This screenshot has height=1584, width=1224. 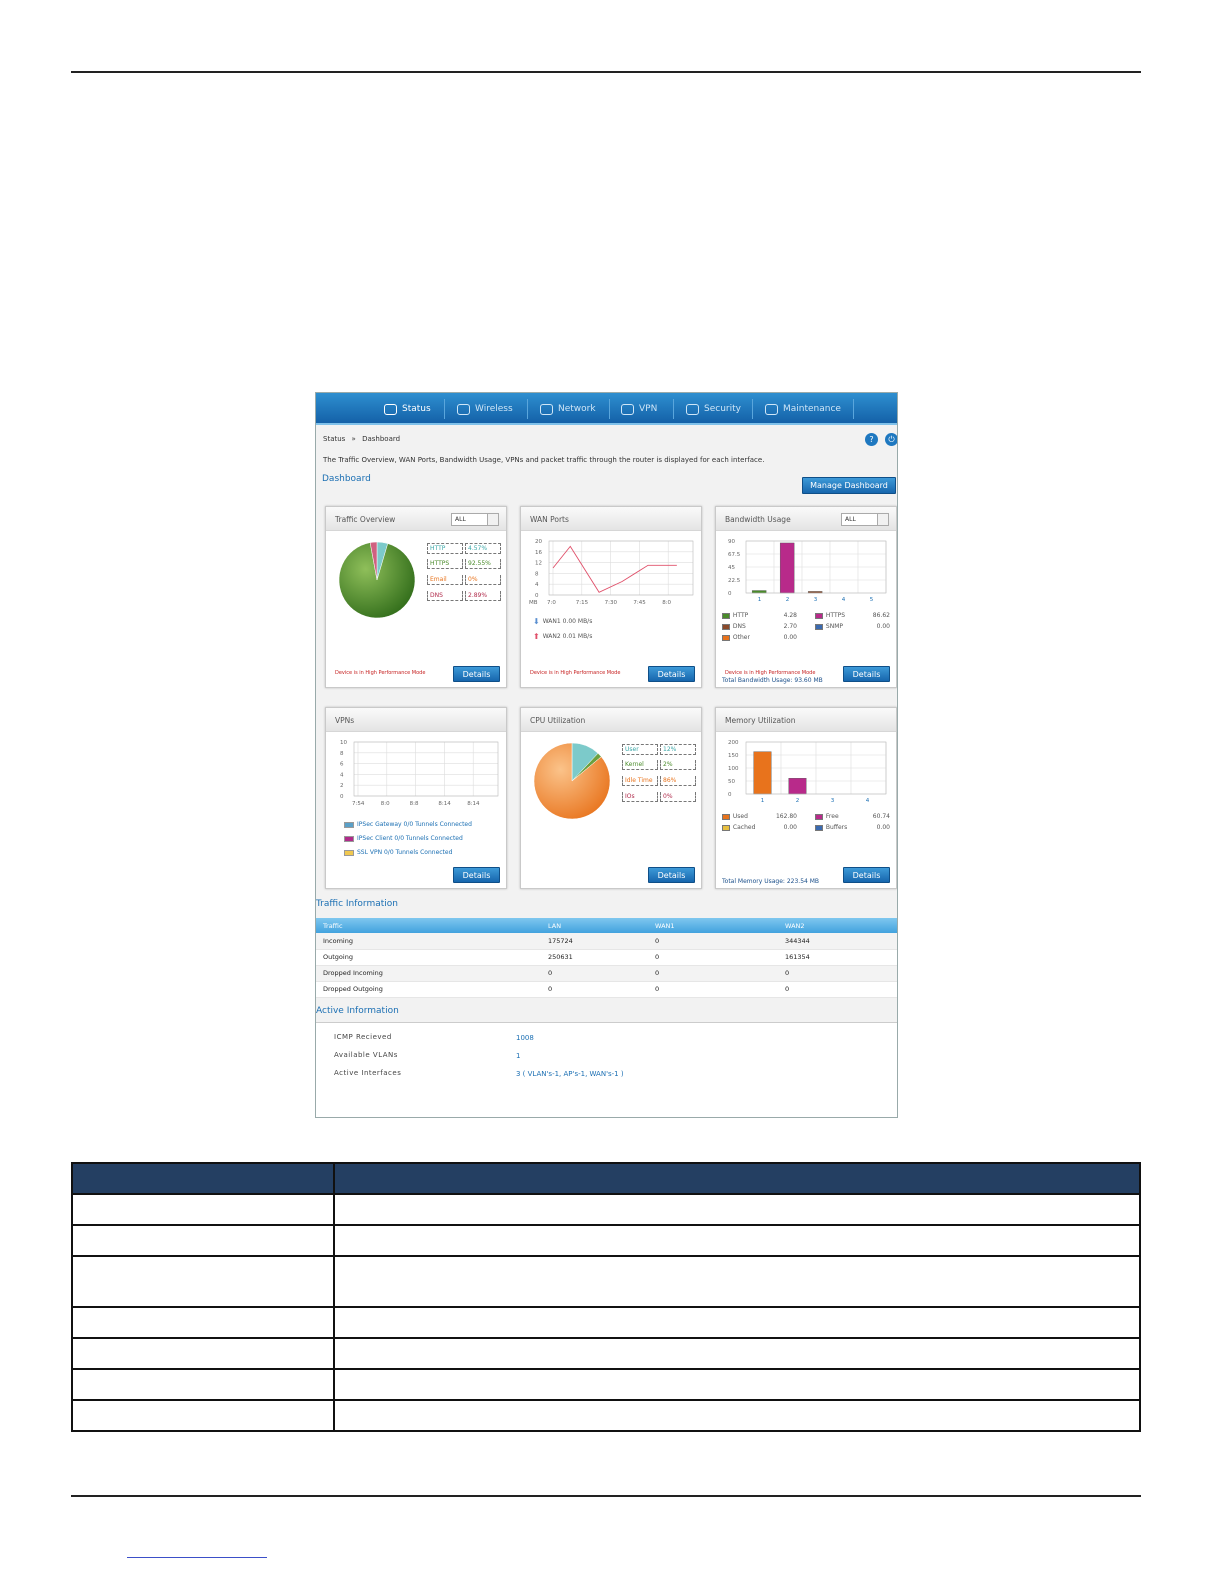 What do you see at coordinates (733, 743) in the screenshot?
I see `y-tick-label: 200` at bounding box center [733, 743].